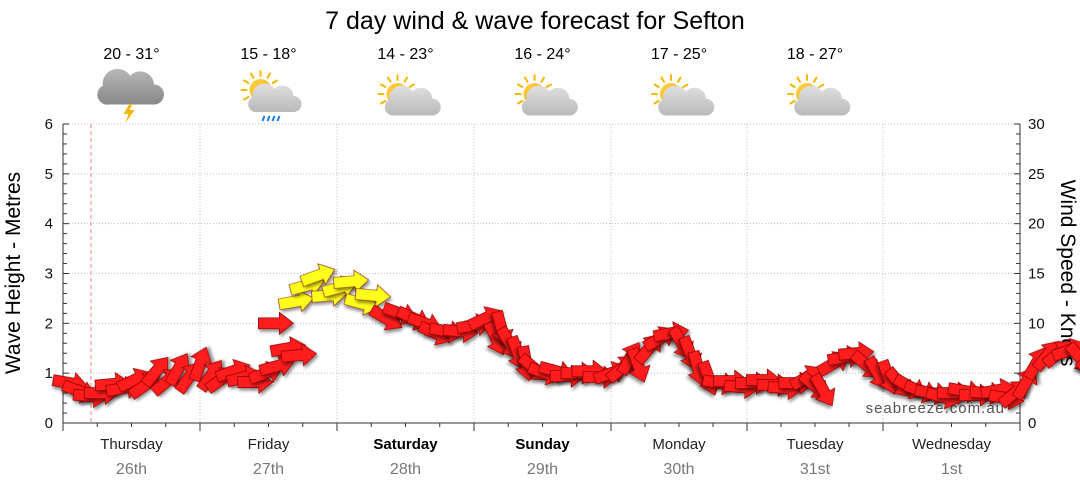 This screenshot has width=1080, height=490. What do you see at coordinates (131, 444) in the screenshot?
I see `day-name-label: Thursday` at bounding box center [131, 444].